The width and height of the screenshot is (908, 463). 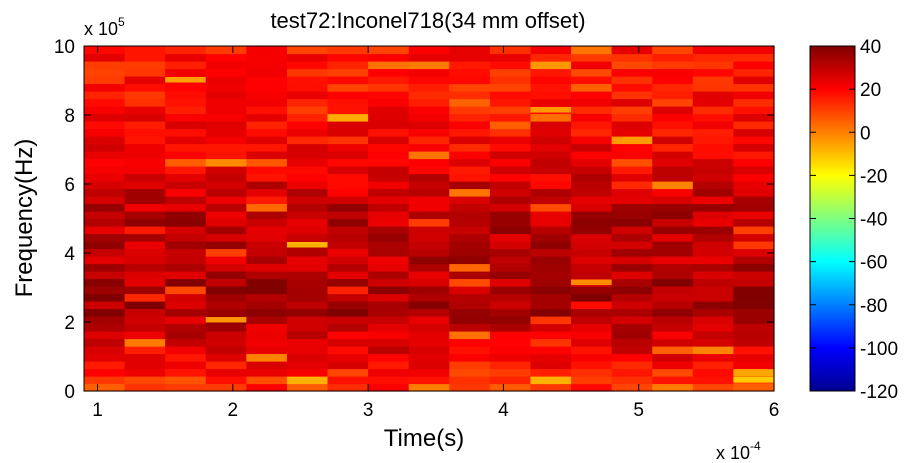 I want to click on heatmap-highlight-cell, so click(x=226, y=320).